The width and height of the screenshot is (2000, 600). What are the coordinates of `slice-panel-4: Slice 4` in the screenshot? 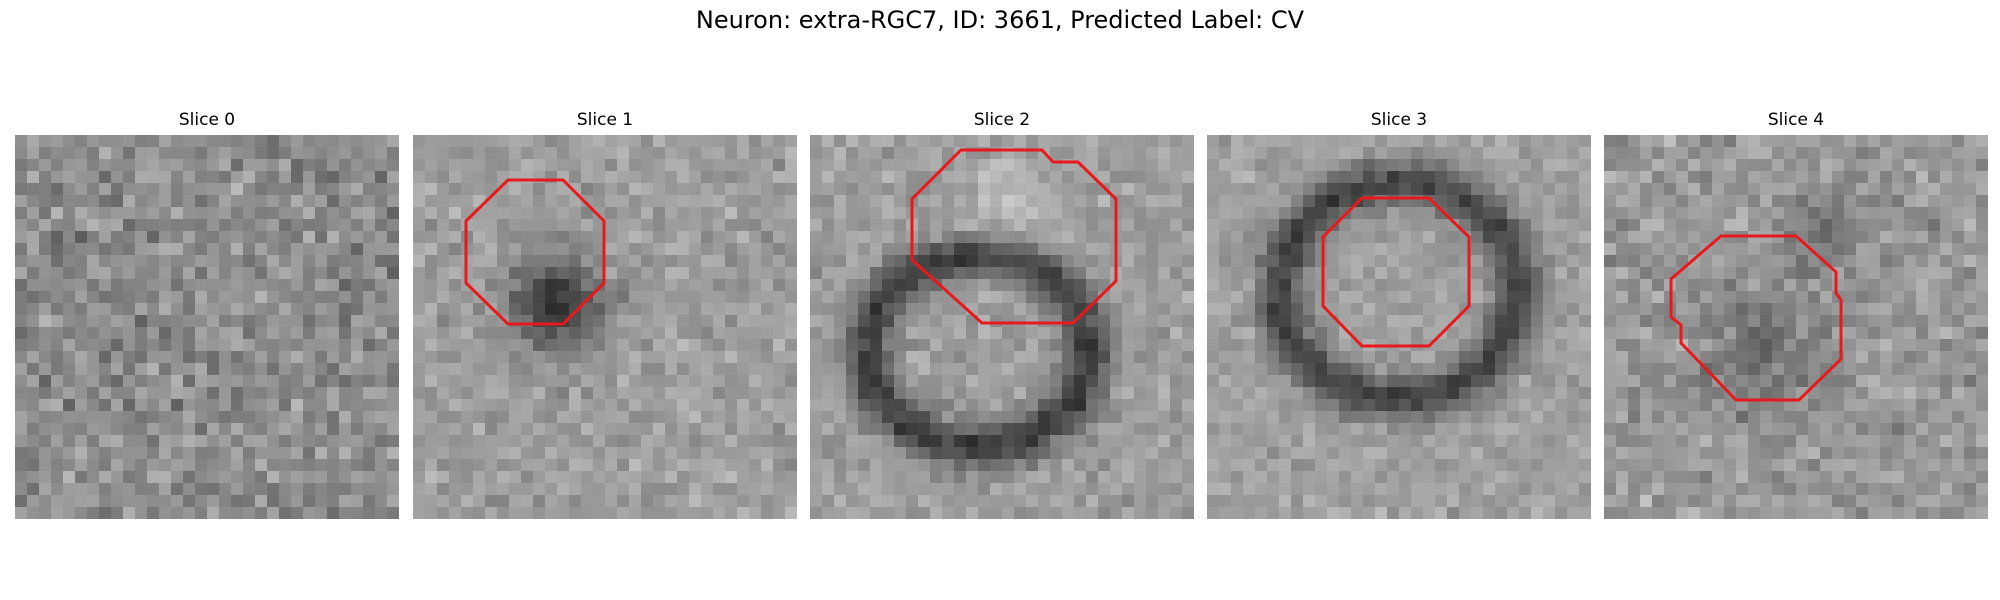 It's located at (1796, 313).